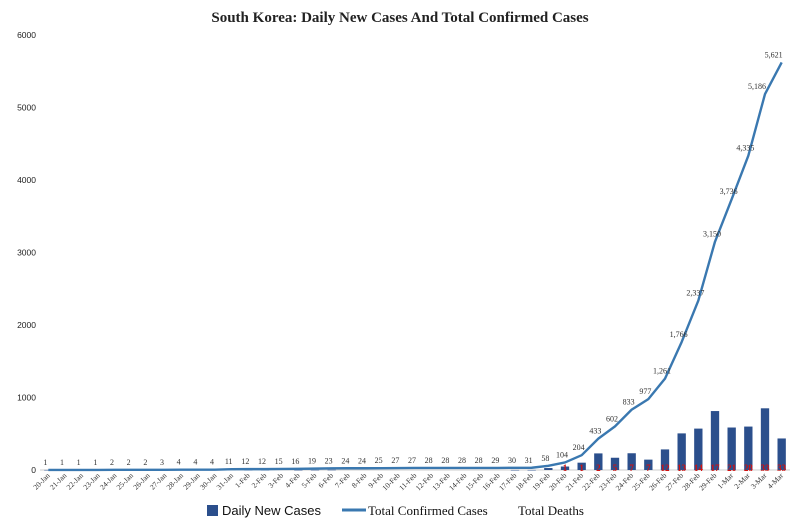 Image resolution: width=800 pixels, height=531 pixels. I want to click on data-label-total-confirmed: 204, so click(579, 447).